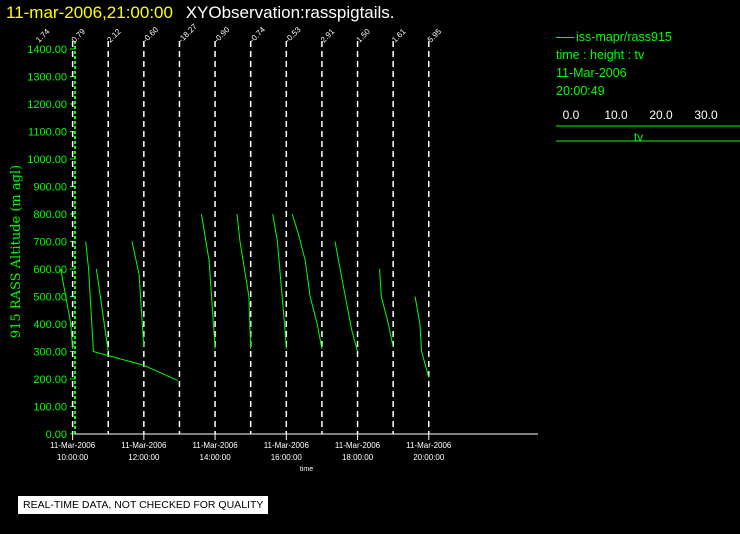 The height and width of the screenshot is (534, 740). Describe the element at coordinates (47, 160) in the screenshot. I see `y-tick-label: 1000.00` at that location.